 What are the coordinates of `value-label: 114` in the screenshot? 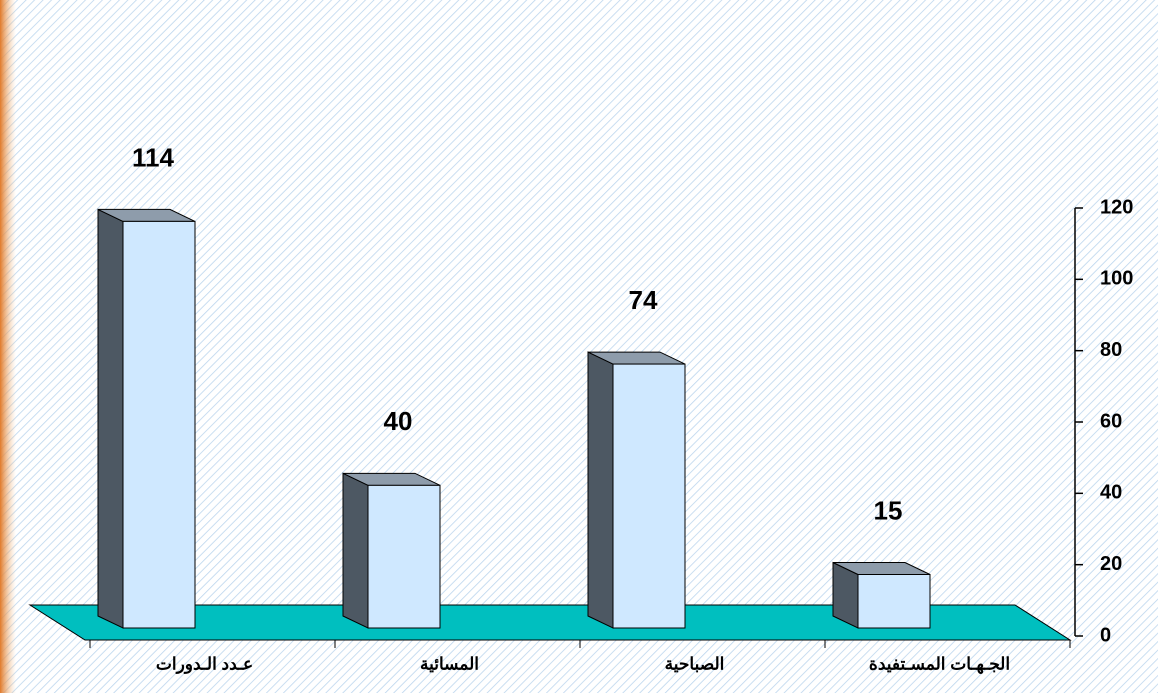 It's located at (153, 157).